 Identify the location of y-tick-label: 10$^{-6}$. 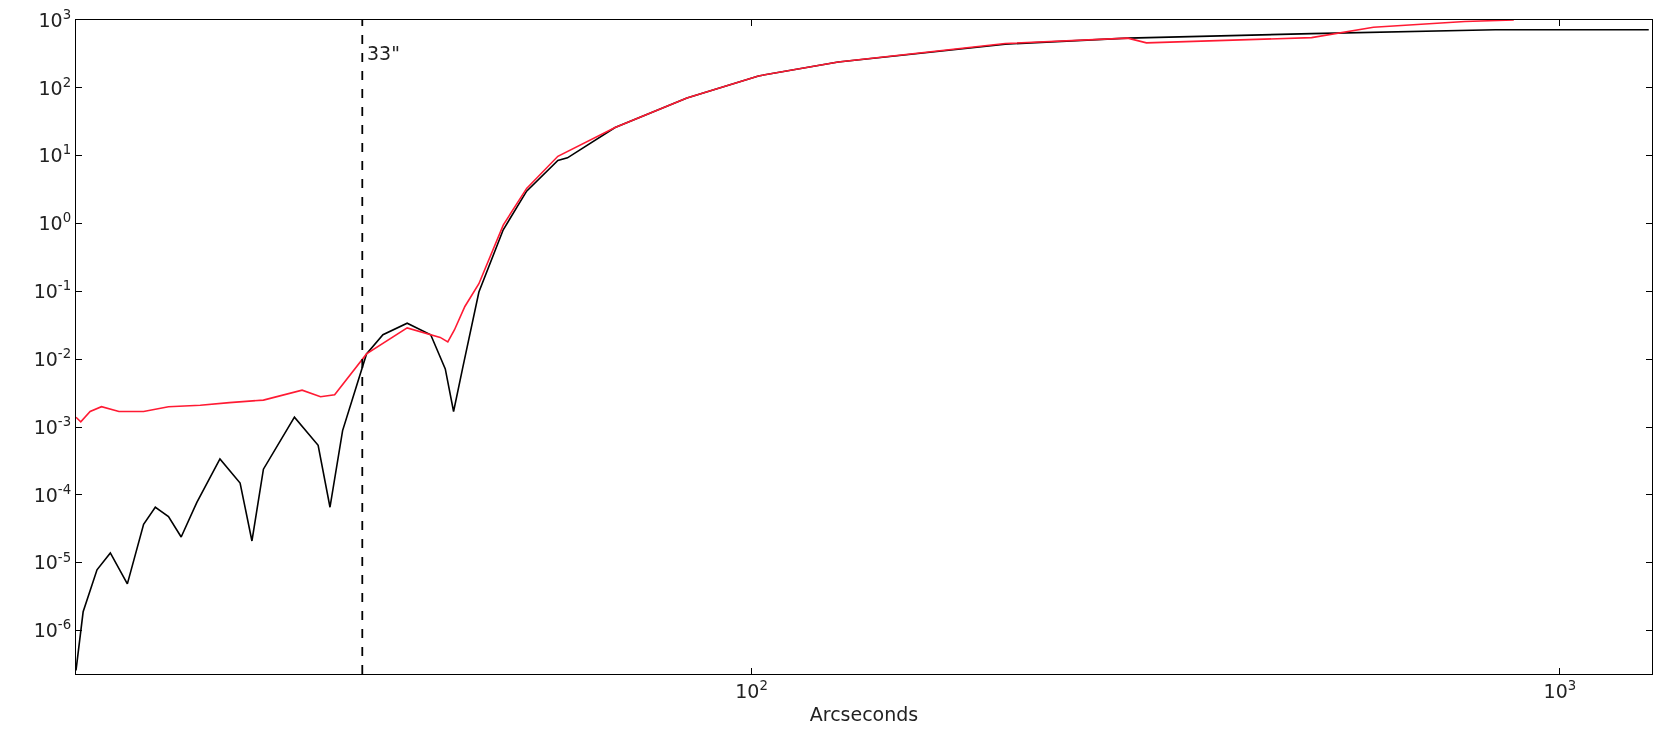
(52, 629).